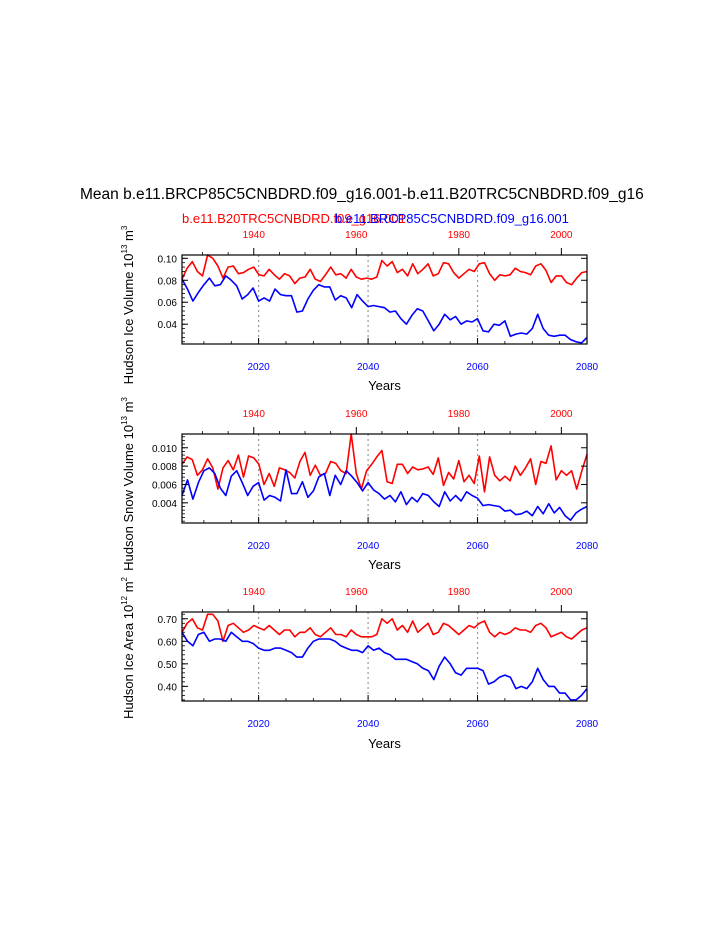 The height and width of the screenshot is (935, 723). What do you see at coordinates (164, 504) in the screenshot?
I see `y-tick-label: 0.004` at bounding box center [164, 504].